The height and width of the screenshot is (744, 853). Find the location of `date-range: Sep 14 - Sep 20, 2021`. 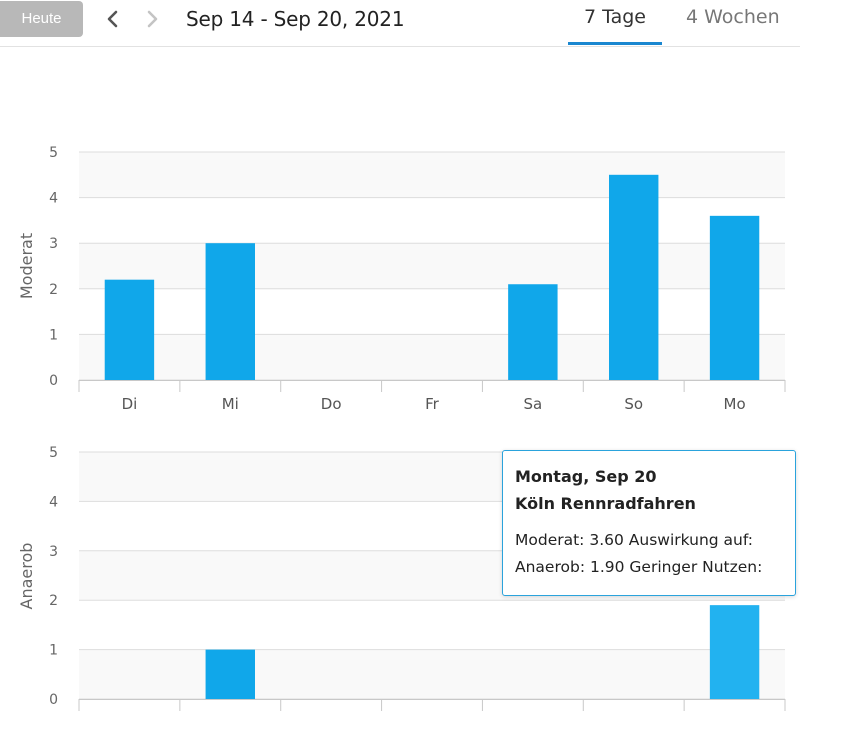

date-range: Sep 14 - Sep 20, 2021 is located at coordinates (295, 19).